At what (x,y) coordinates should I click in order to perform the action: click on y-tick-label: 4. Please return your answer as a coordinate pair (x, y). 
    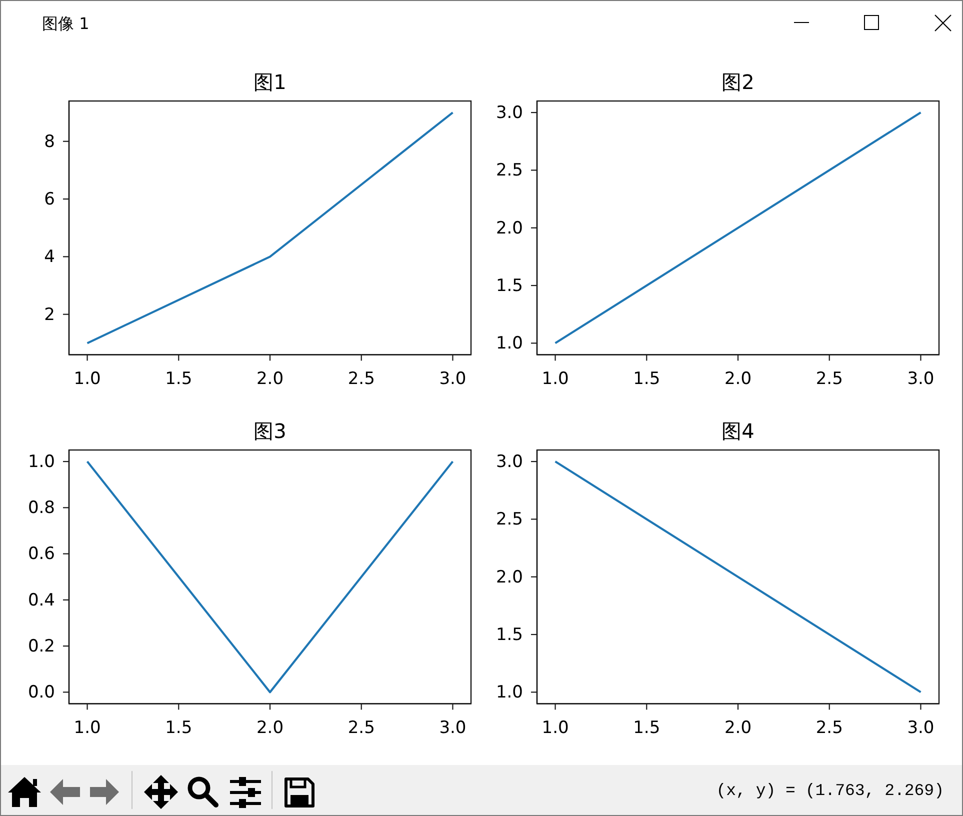
    Looking at the image, I should click on (49, 257).